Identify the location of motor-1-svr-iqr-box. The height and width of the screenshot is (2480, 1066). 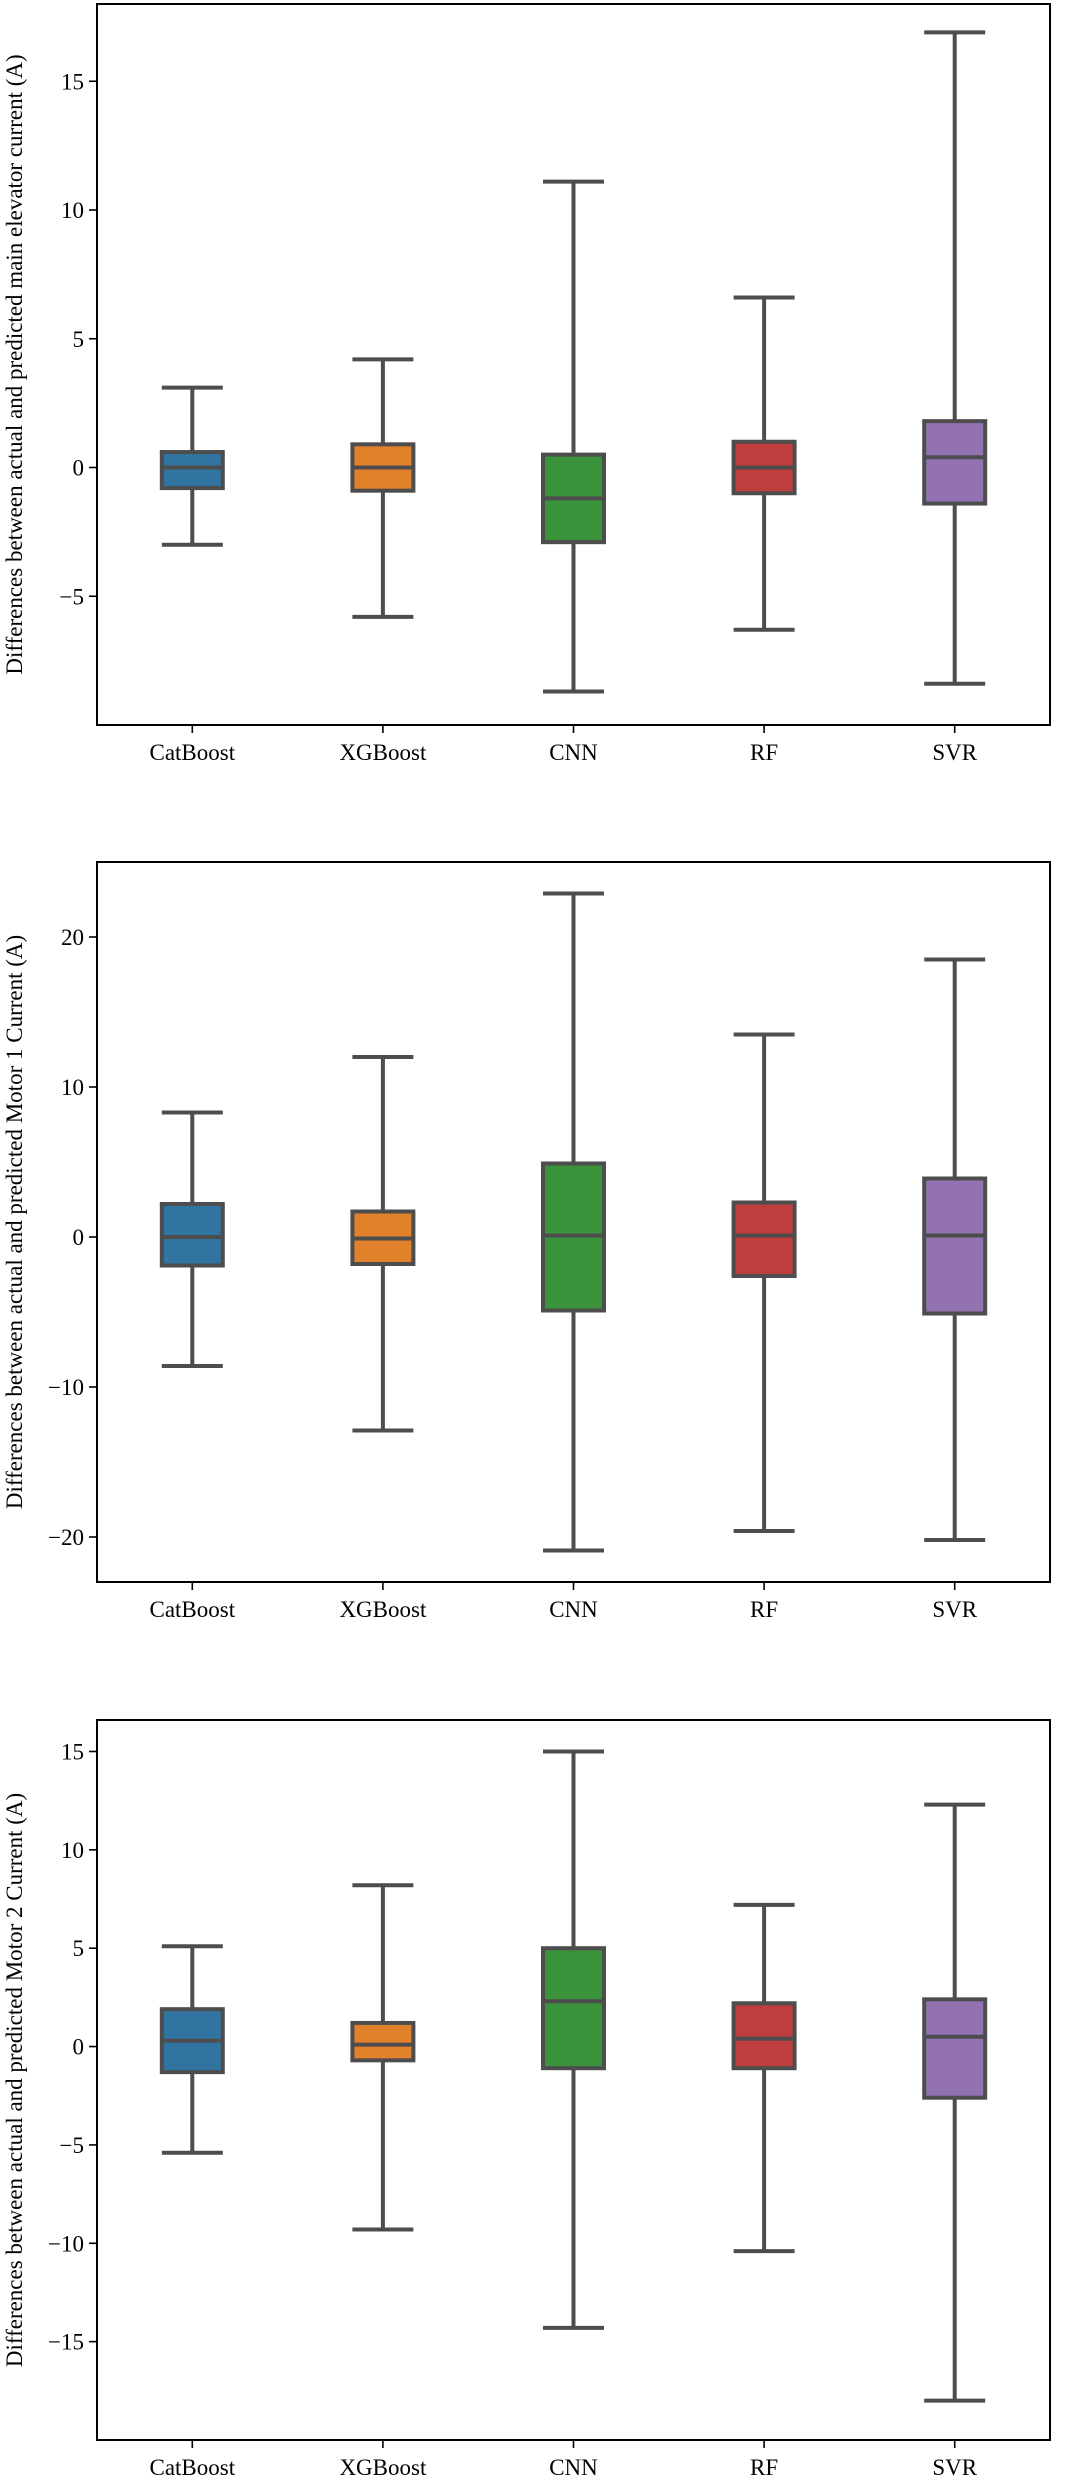
(955, 1246).